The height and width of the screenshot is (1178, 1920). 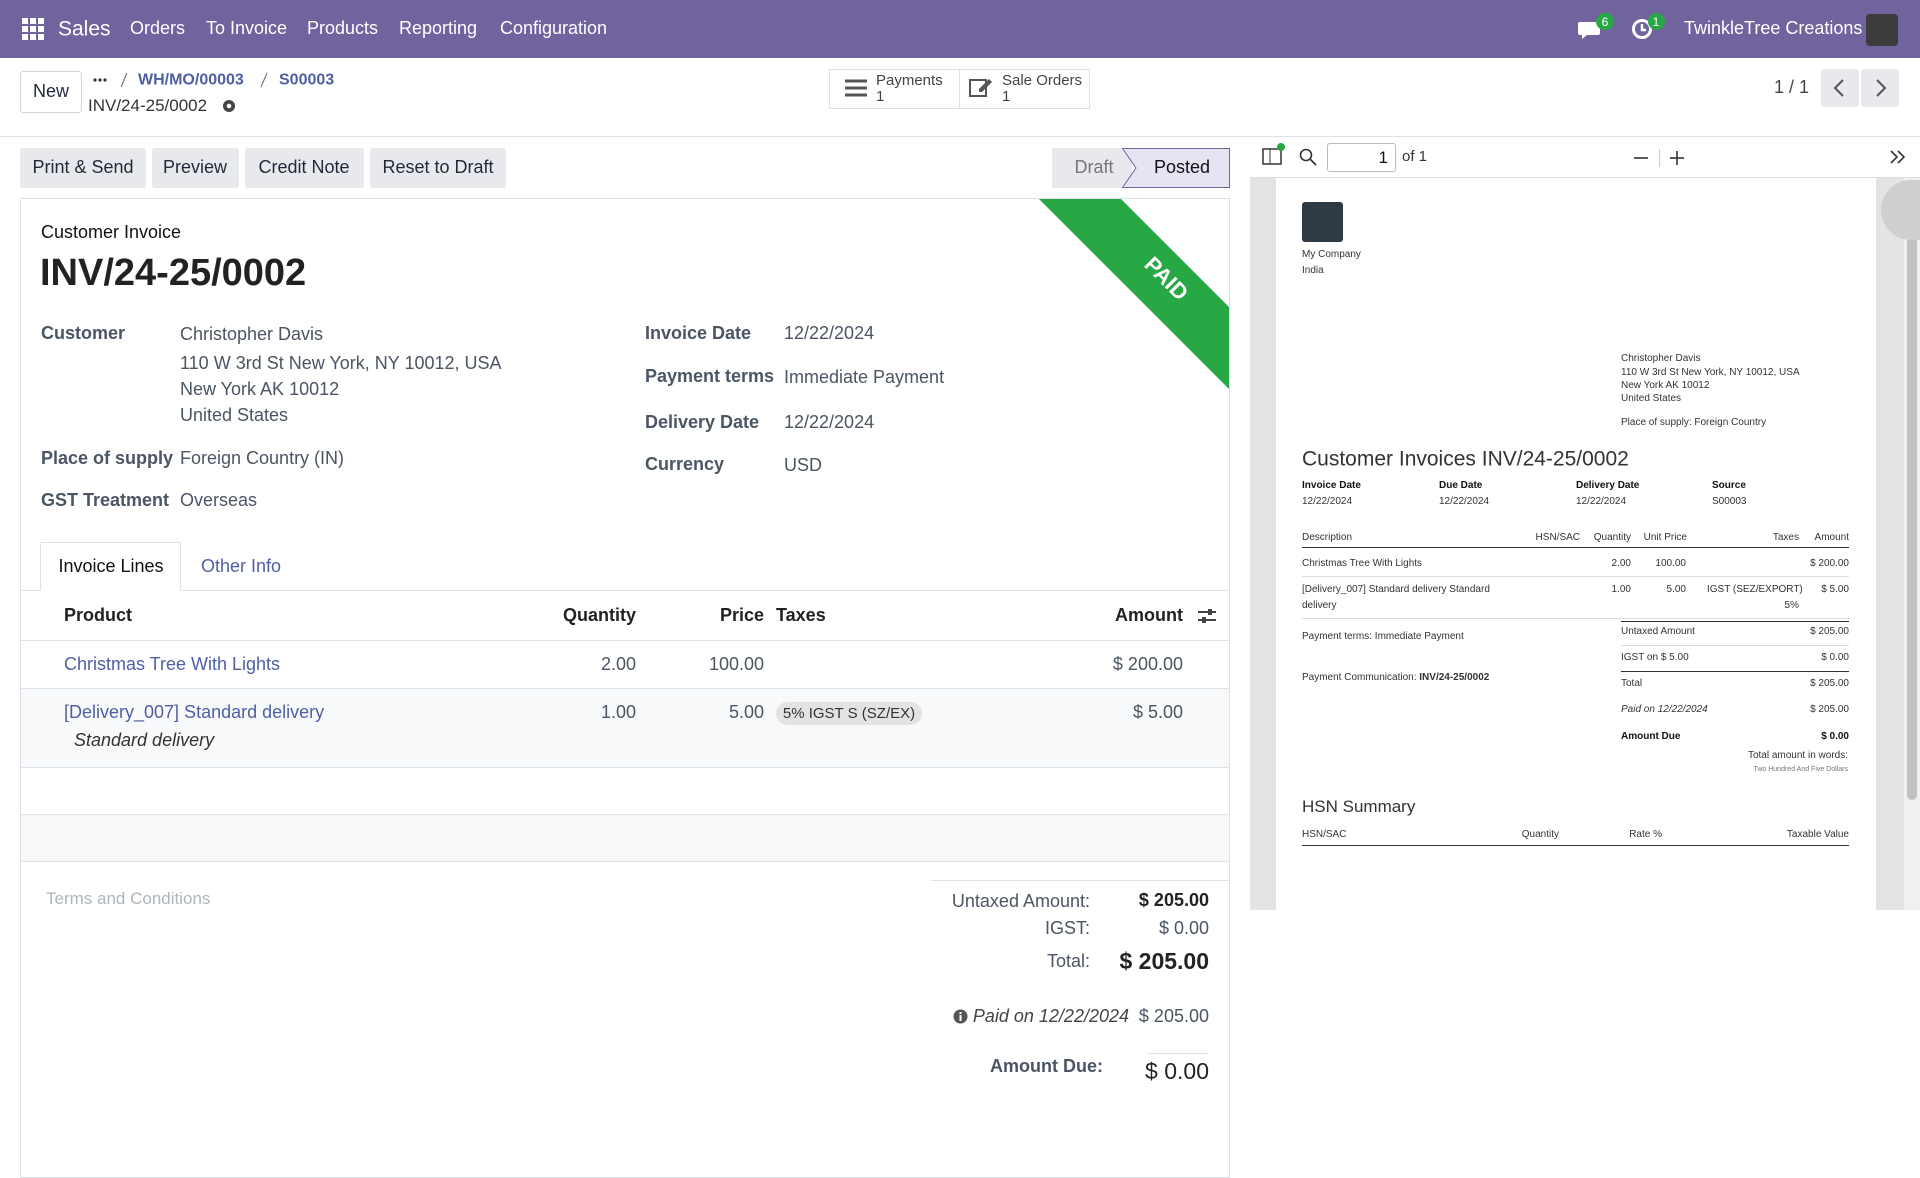 I want to click on page-input, so click(x=1361, y=157).